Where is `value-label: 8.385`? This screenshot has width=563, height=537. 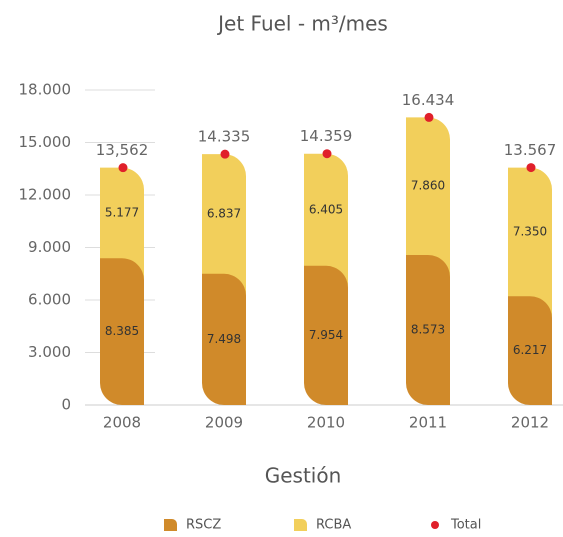 value-label: 8.385 is located at coordinates (122, 331).